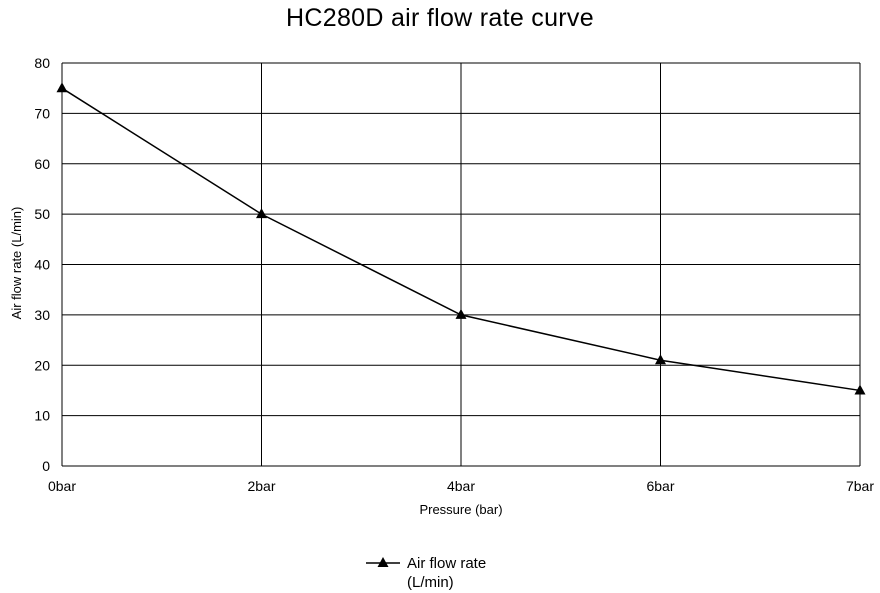 Image resolution: width=880 pixels, height=593 pixels. What do you see at coordinates (42, 63) in the screenshot?
I see `y-tick-label: 80` at bounding box center [42, 63].